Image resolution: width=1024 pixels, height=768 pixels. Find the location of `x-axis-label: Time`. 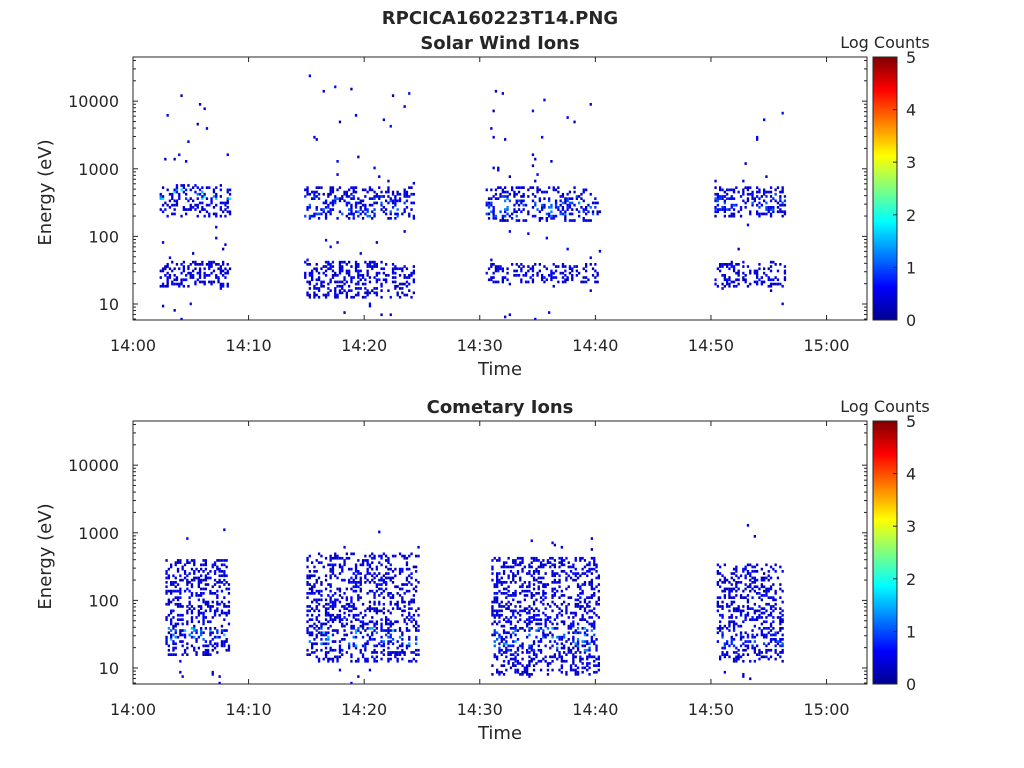

x-axis-label: Time is located at coordinates (499, 369).